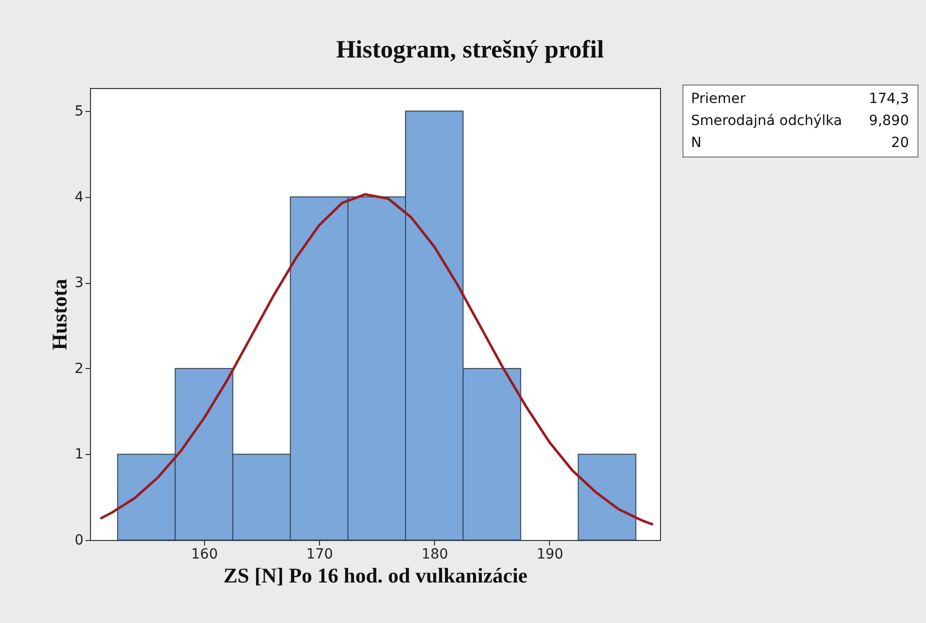 The width and height of the screenshot is (926, 623). I want to click on x-axis-title: ZS [N] Po 16 hod. od vulkanizácie, so click(376, 576).